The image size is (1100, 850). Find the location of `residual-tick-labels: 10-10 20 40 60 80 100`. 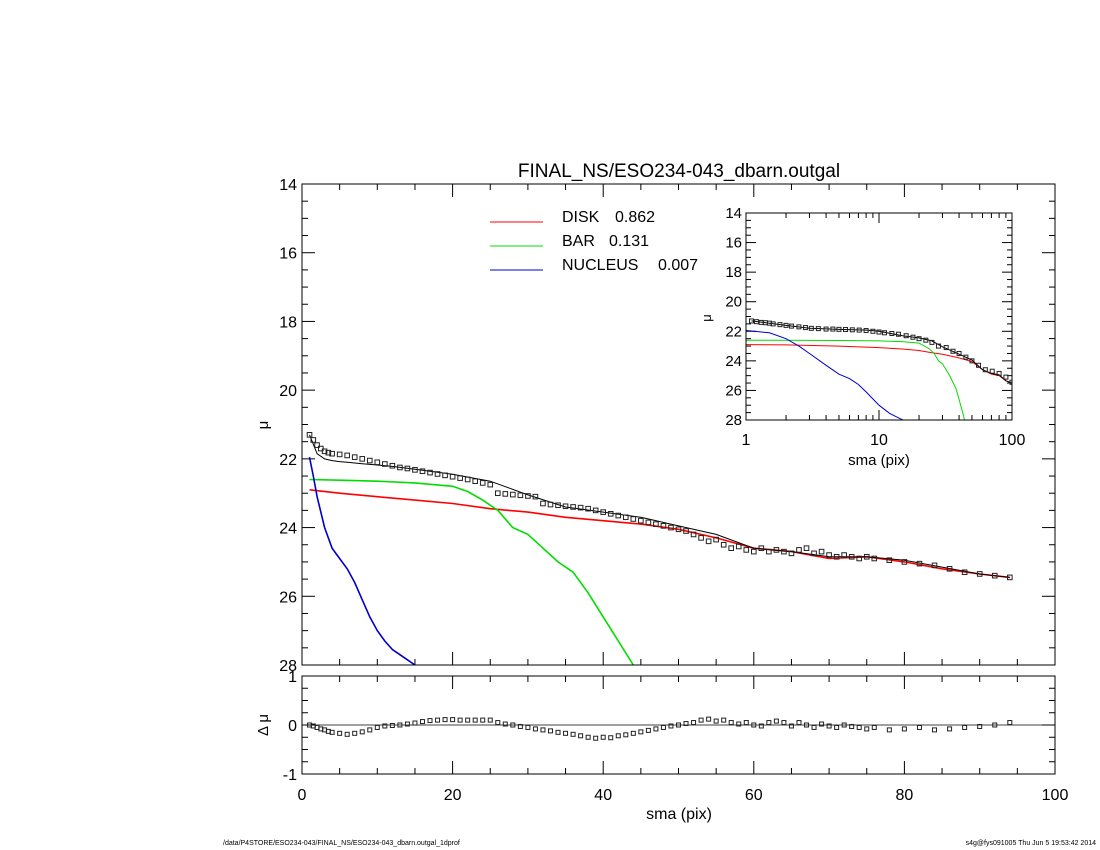

residual-tick-labels: 10-10 20 40 60 80 100 is located at coordinates (676, 736).